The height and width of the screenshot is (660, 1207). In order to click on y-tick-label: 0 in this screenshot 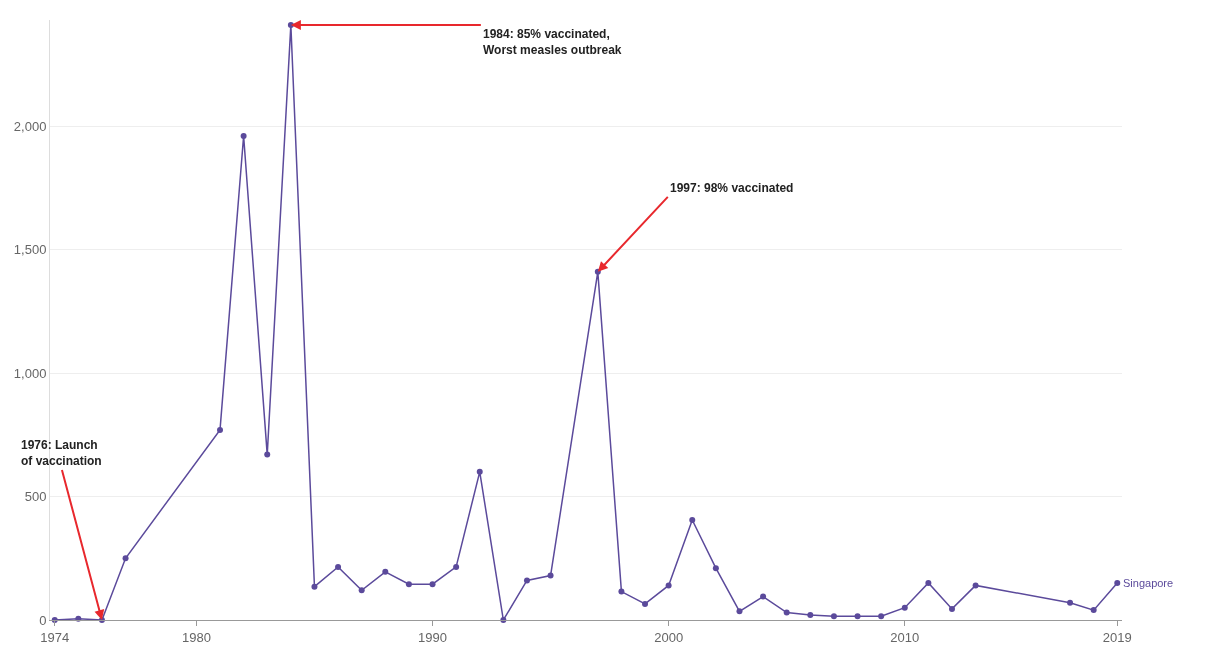, I will do `click(43, 620)`.